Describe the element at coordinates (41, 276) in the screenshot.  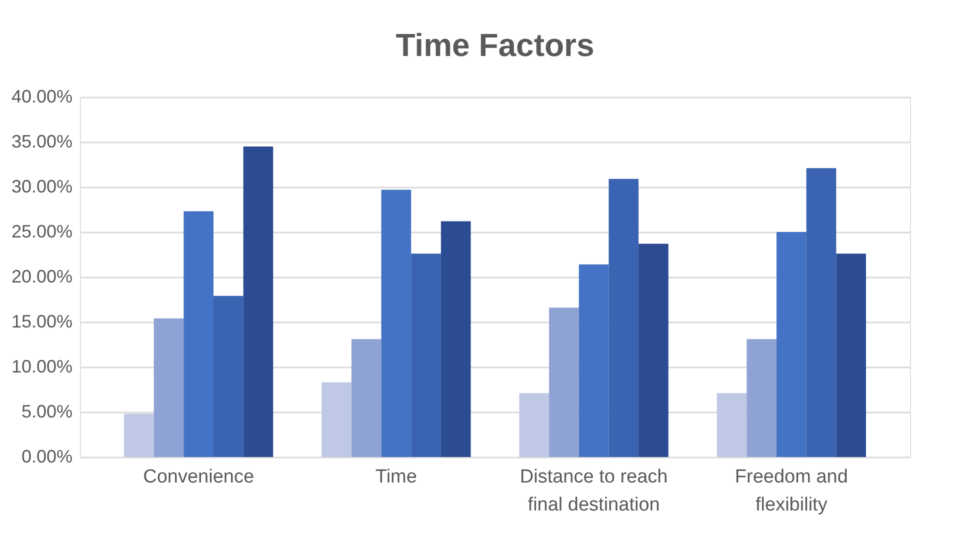
I see `y-tick-label: 20.00%` at that location.